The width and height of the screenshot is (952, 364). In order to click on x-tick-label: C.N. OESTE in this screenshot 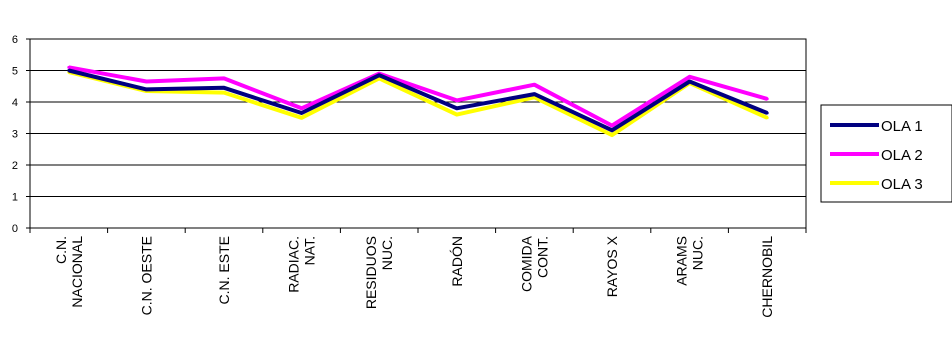, I will do `click(146, 275)`.